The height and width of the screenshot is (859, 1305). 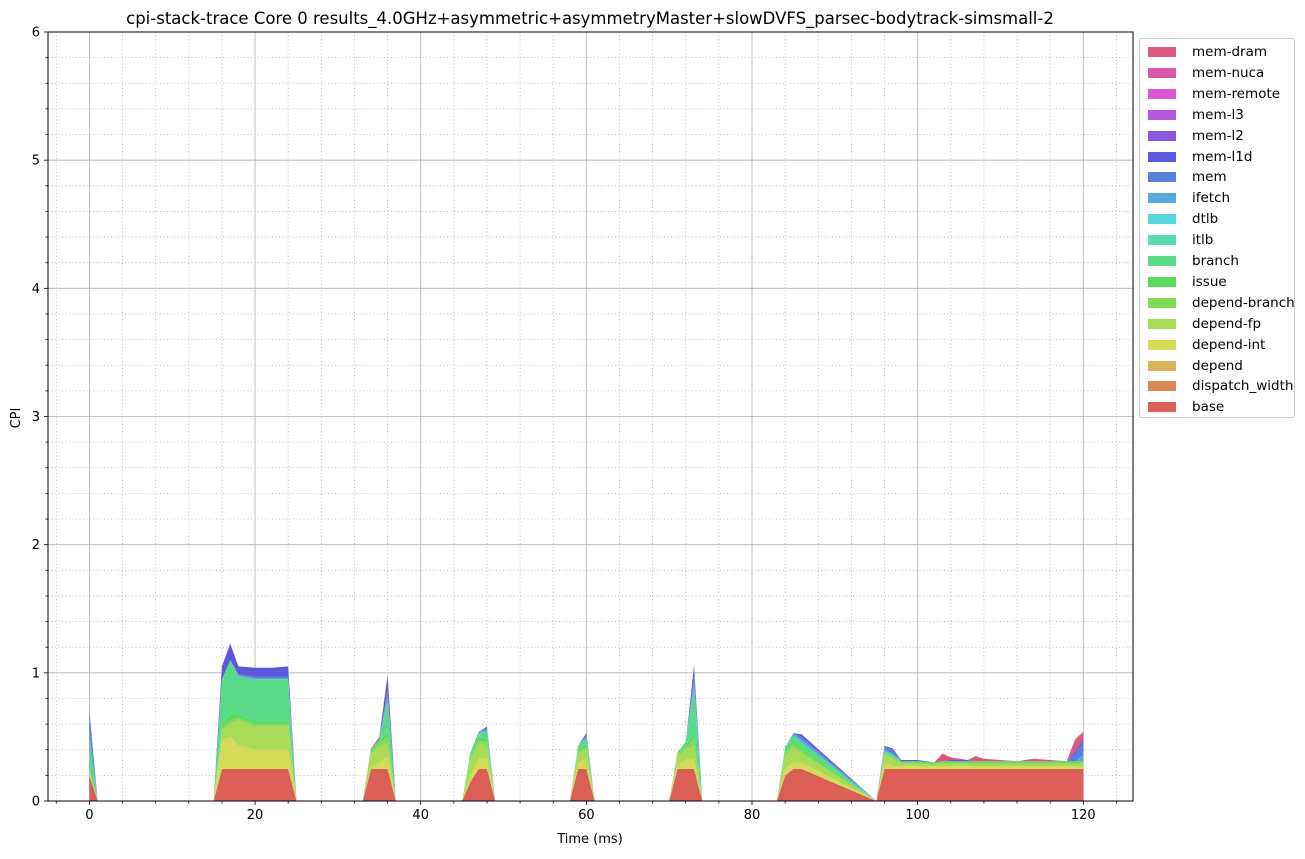 What do you see at coordinates (1209, 281) in the screenshot?
I see `legend-label: issue` at bounding box center [1209, 281].